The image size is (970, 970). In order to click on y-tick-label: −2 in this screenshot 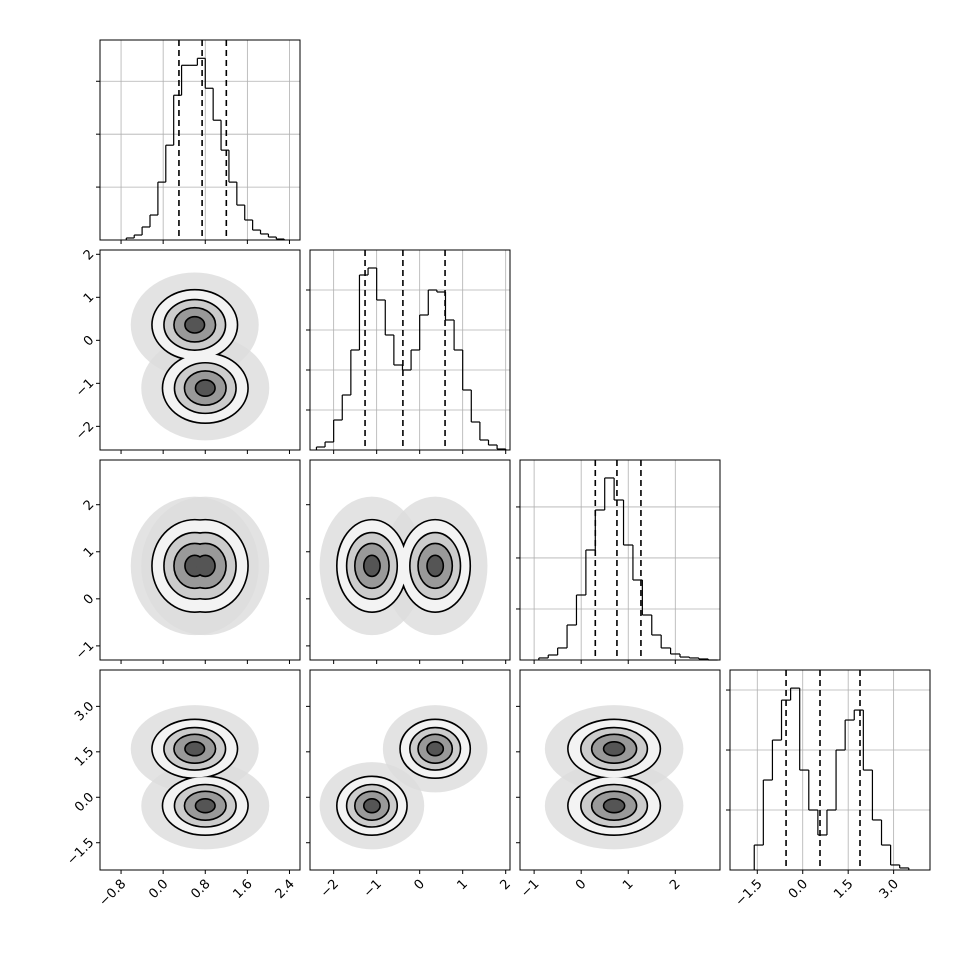, I will do `click(85, 431)`.